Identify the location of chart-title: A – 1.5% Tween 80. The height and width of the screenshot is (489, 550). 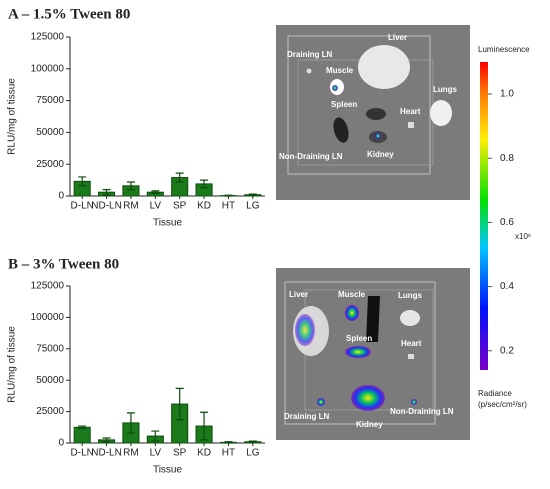
(69, 14).